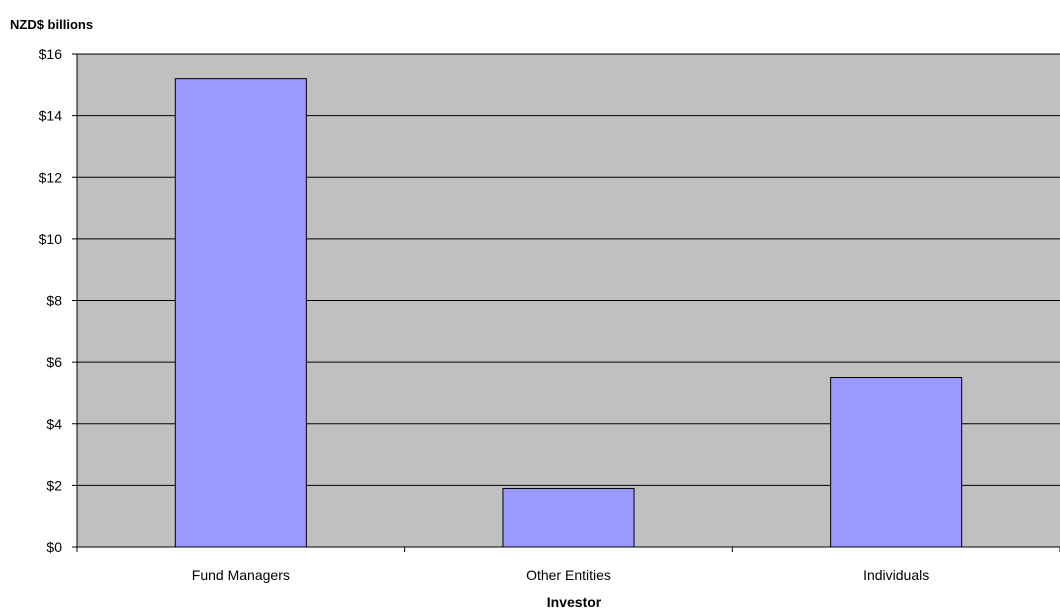 The width and height of the screenshot is (1060, 616). I want to click on x-category-label: Fund Managers, so click(241, 575).